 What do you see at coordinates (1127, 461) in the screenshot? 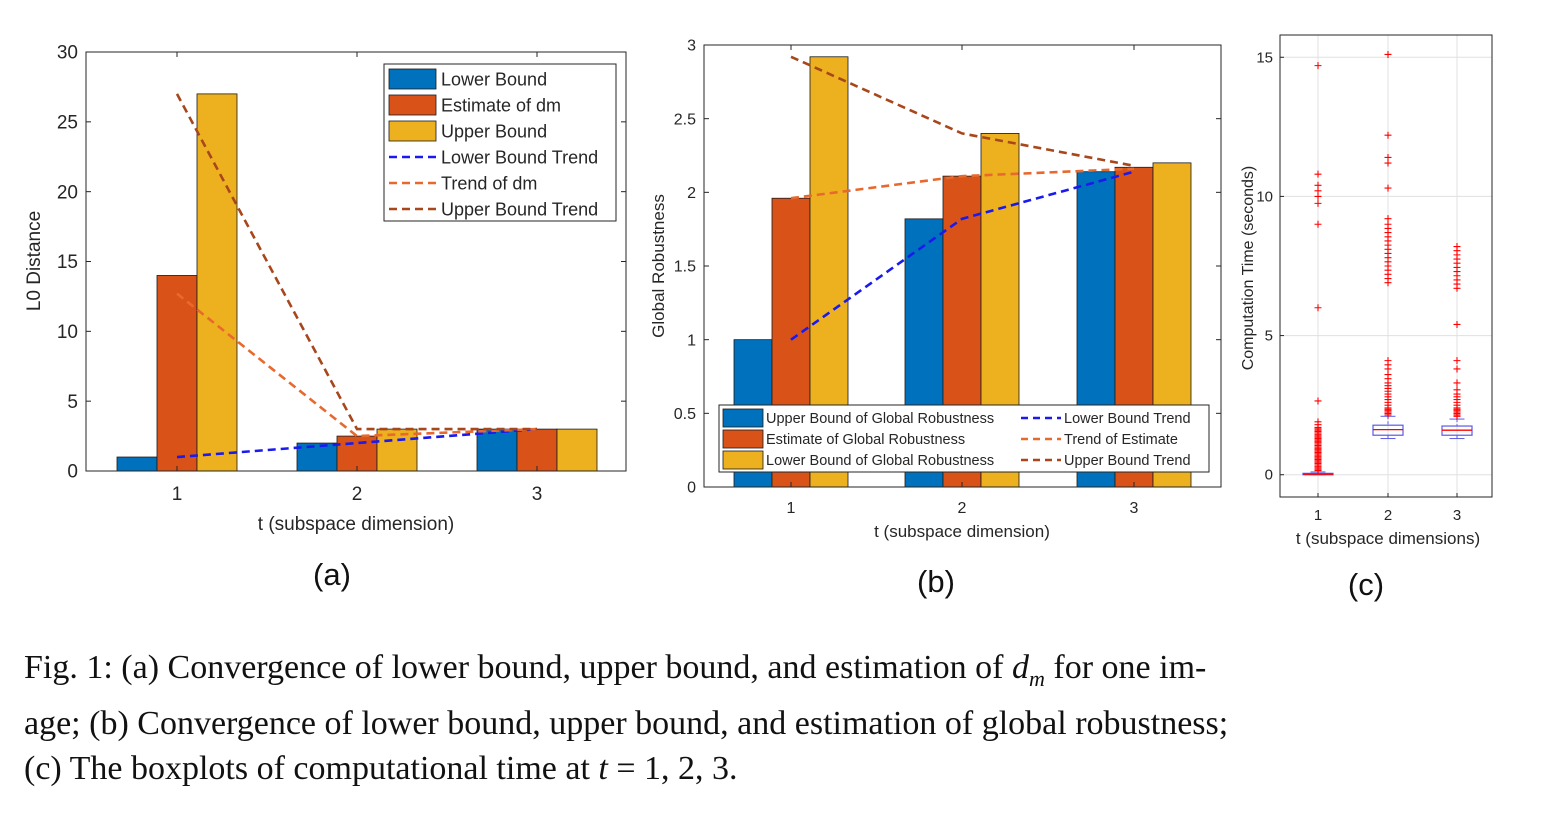
I see `panel-b-legend-label: Upper Bound Trend` at bounding box center [1127, 461].